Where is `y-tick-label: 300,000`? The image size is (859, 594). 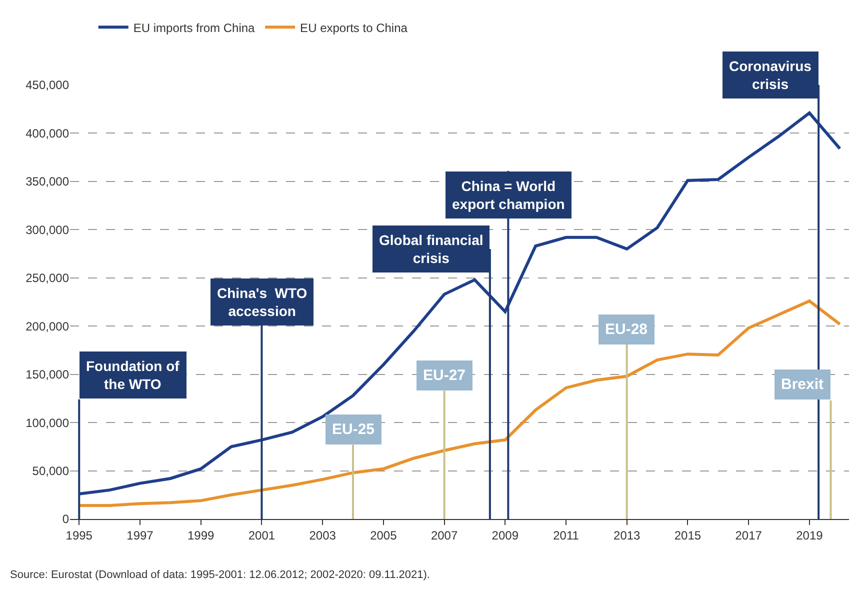 y-tick-label: 300,000 is located at coordinates (48, 229).